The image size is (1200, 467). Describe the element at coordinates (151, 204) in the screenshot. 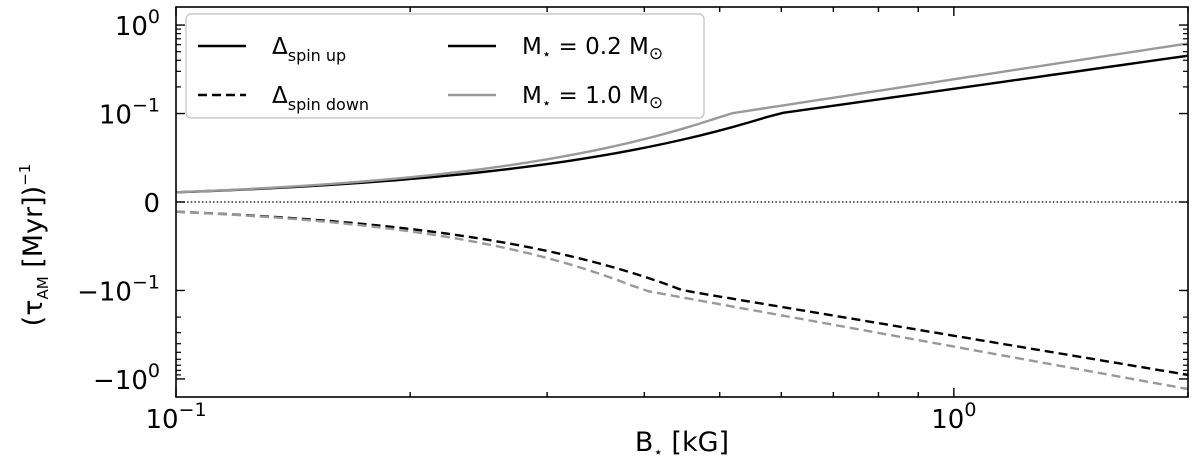

I see `y-tick-label: 0` at that location.